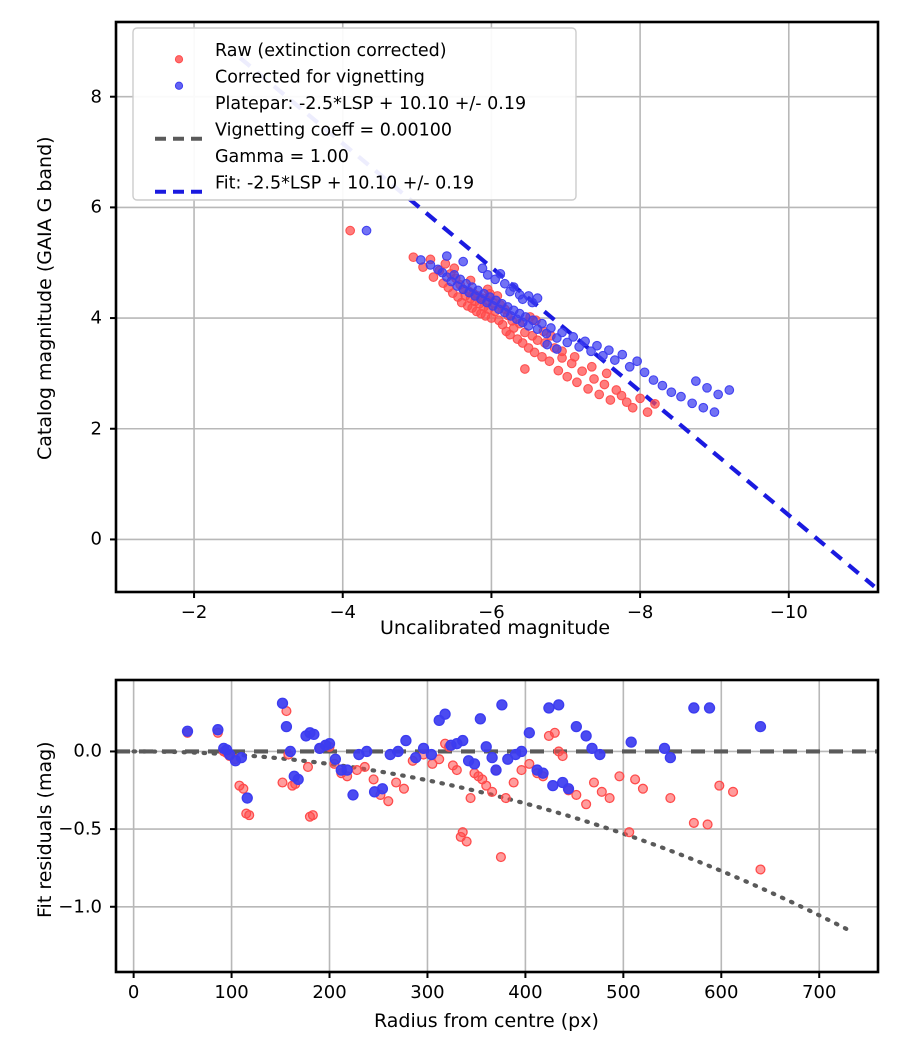 The height and width of the screenshot is (1050, 900). What do you see at coordinates (344, 184) in the screenshot?
I see `legend-label: Fit: -2.5*LSP + 10.10 +/- 0.19` at bounding box center [344, 184].